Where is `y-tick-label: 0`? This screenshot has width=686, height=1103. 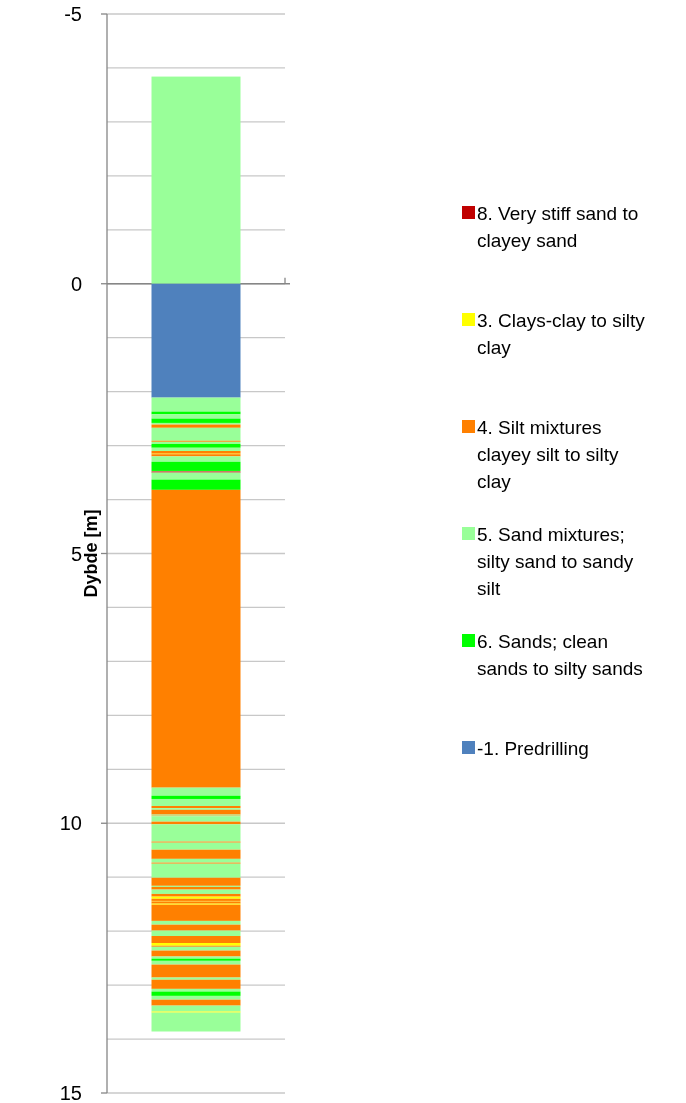 y-tick-label: 0 is located at coordinates (76, 283).